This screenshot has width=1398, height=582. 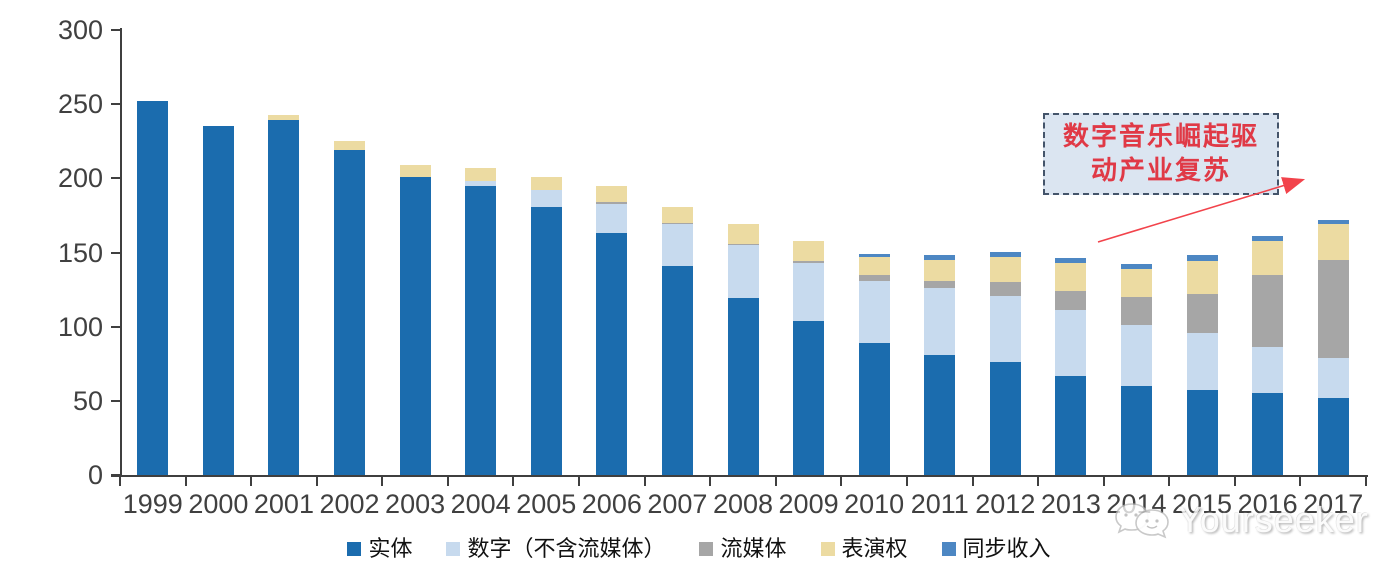 I want to click on x-axis-label: 1999, so click(x=152, y=504).